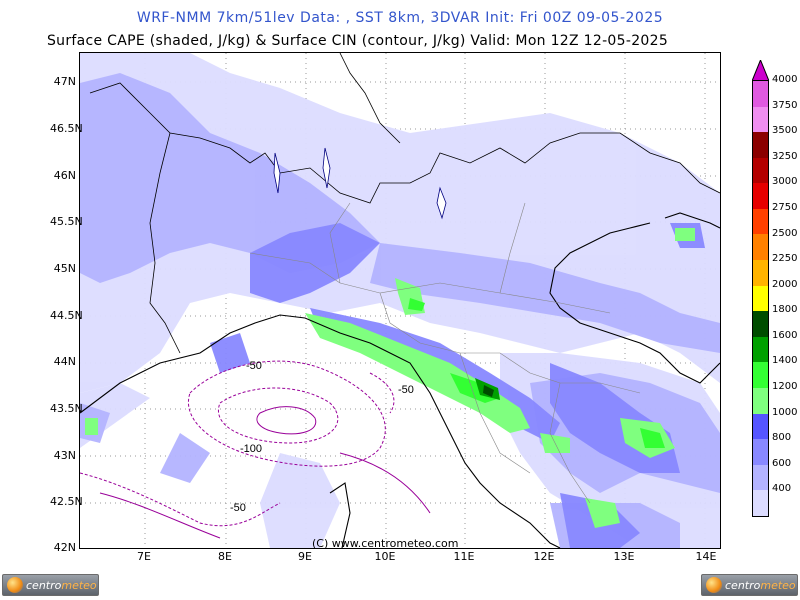 Image resolution: width=800 pixels, height=600 pixels. Describe the element at coordinates (385, 556) in the screenshot. I see `lon-label: 10E` at that location.